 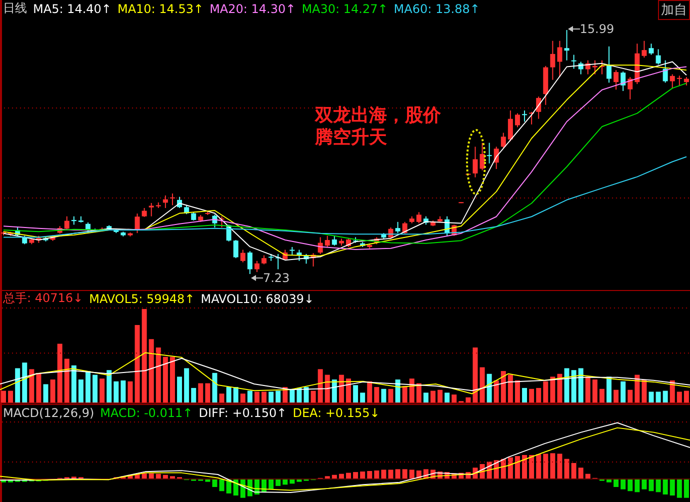 What do you see at coordinates (43, 298) in the screenshot?
I see `text: 总手: 40716↓` at bounding box center [43, 298].